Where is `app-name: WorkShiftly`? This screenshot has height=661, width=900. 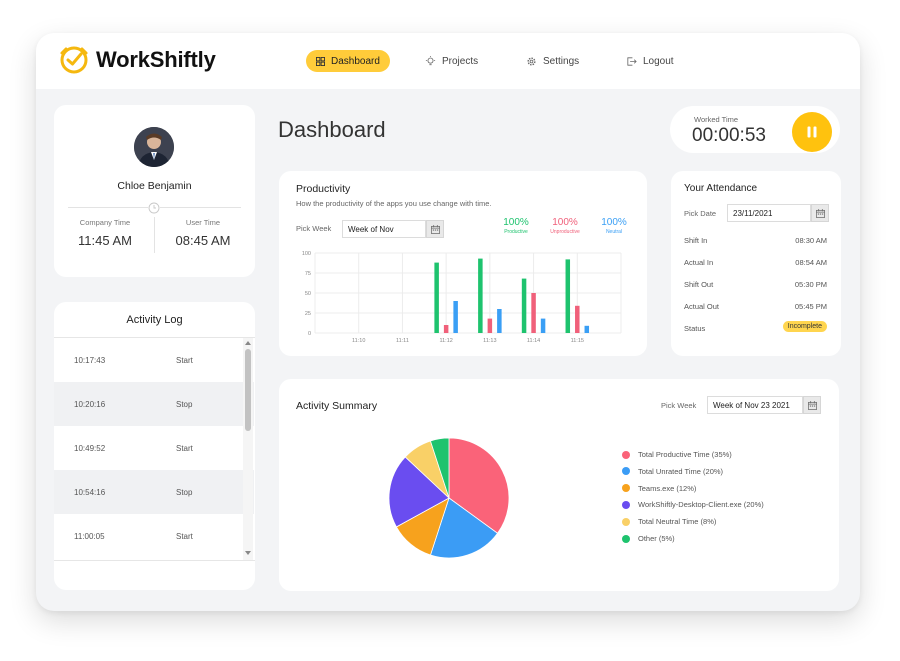
app-name: WorkShiftly is located at coordinates (156, 59).